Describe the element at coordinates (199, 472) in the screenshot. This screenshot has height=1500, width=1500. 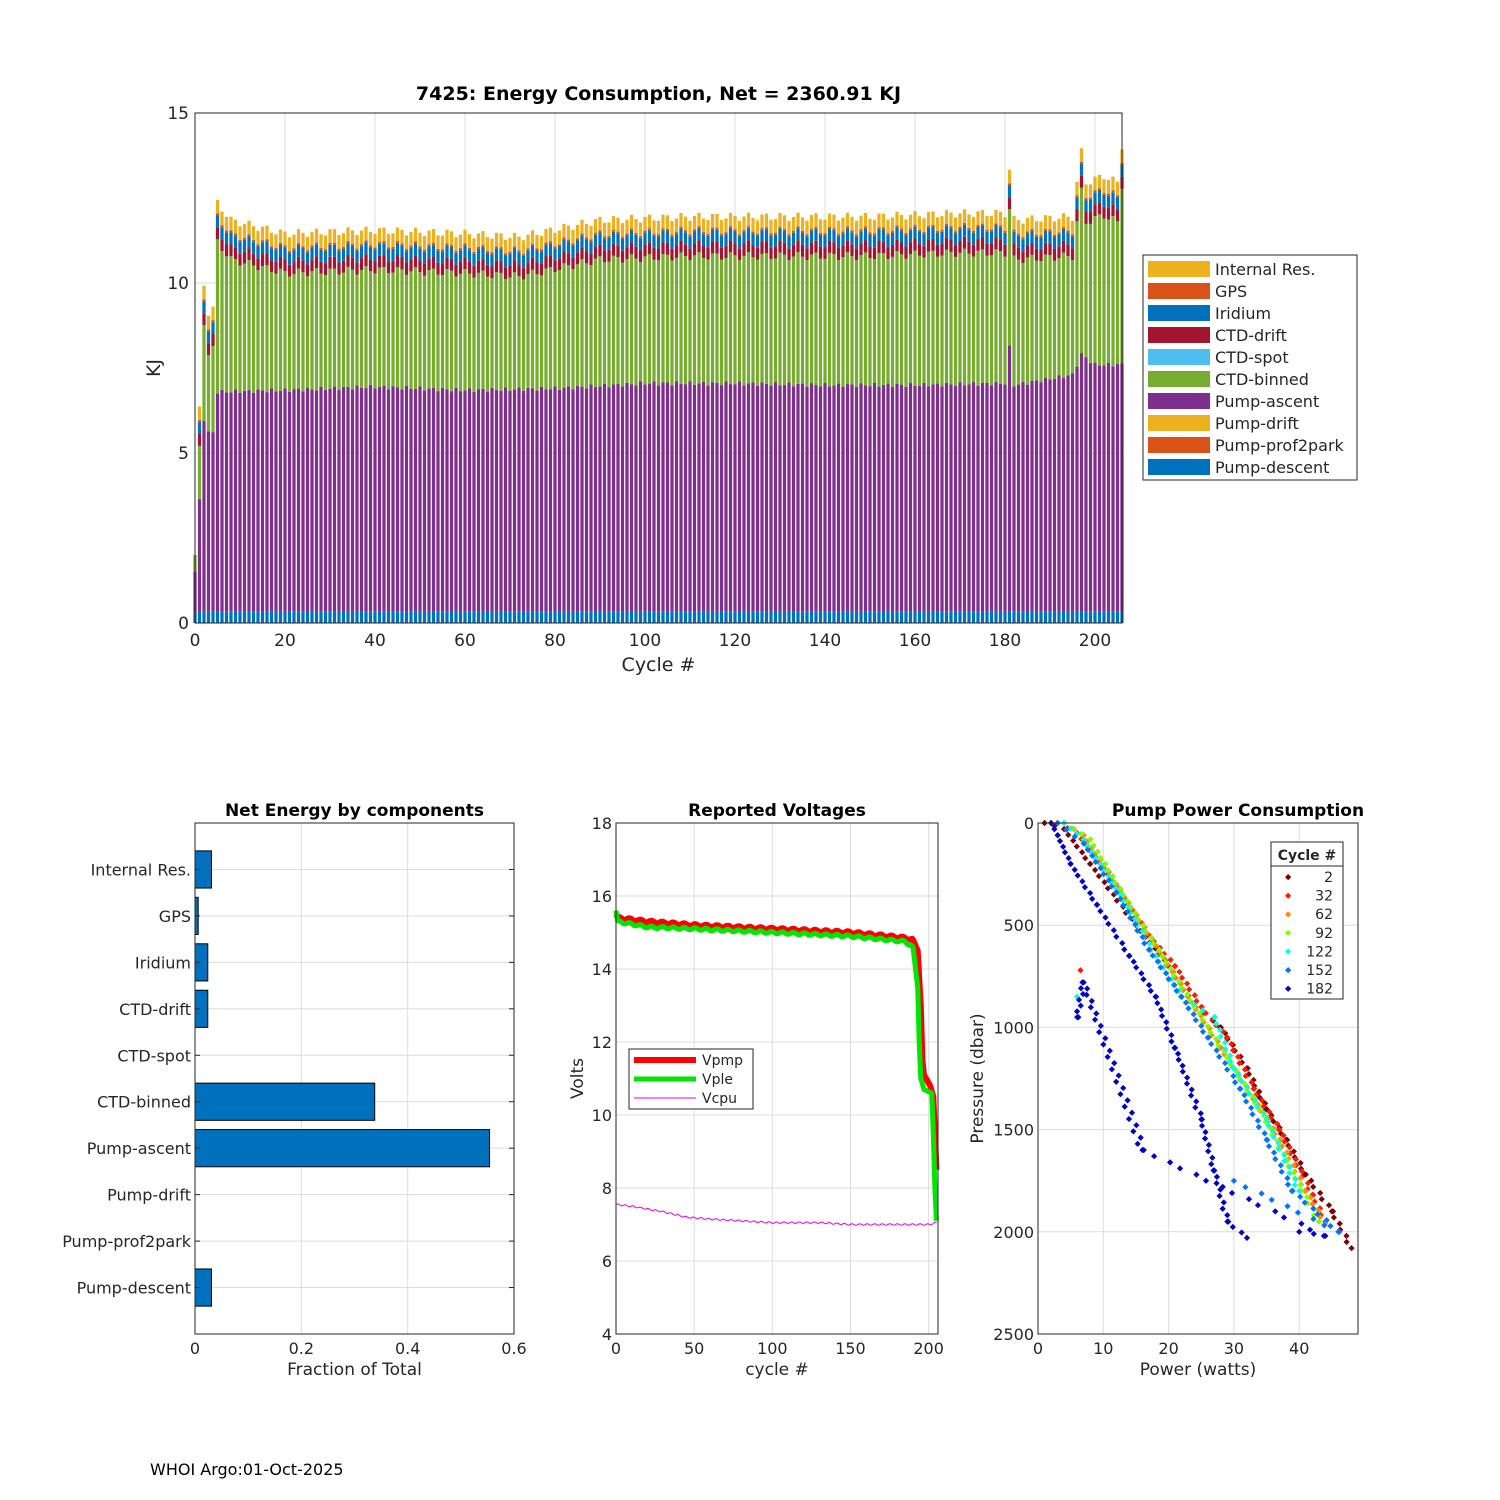
I see `energy-bar-1-ctd-binned` at that location.